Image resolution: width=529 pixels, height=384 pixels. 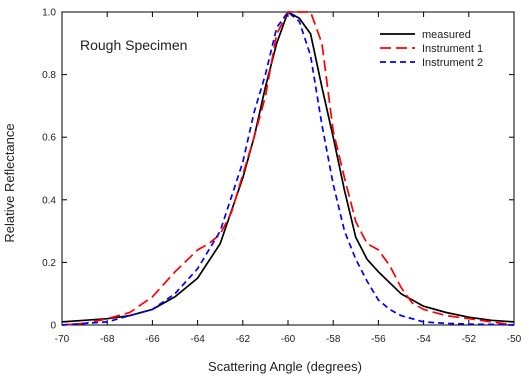 I want to click on x-tick-label: -52, so click(x=469, y=339).